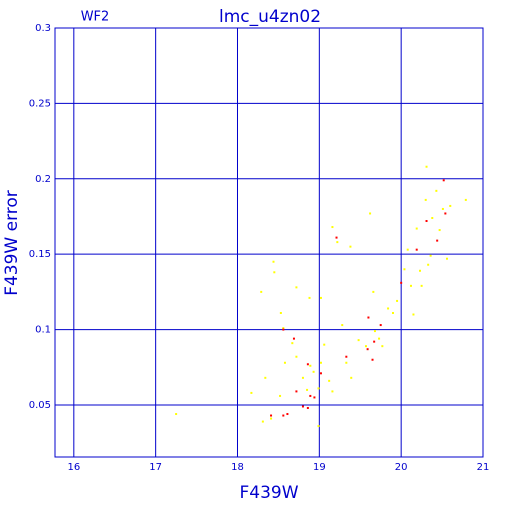 This screenshot has height=512, width=512. Describe the element at coordinates (40, 405) in the screenshot. I see `y-tick-label: 0.05` at that location.